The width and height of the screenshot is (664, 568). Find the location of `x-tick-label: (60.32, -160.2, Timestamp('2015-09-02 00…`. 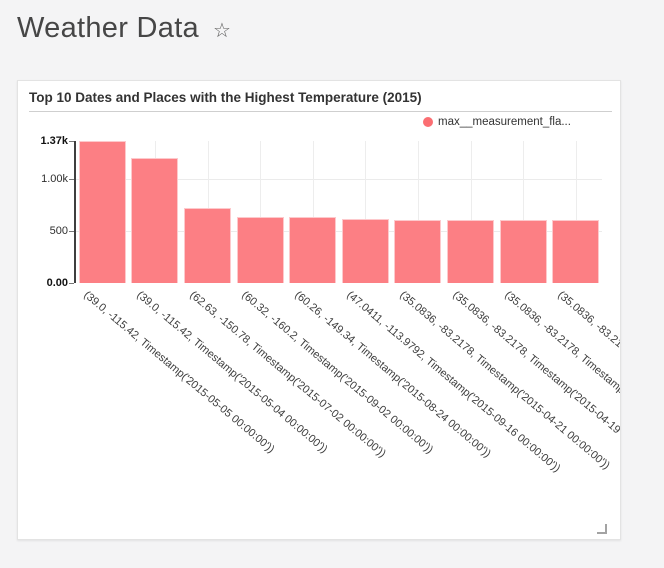

x-tick-label: (60.32, -160.2, Timestamp('2015-09-02 00… is located at coordinates (337, 373).